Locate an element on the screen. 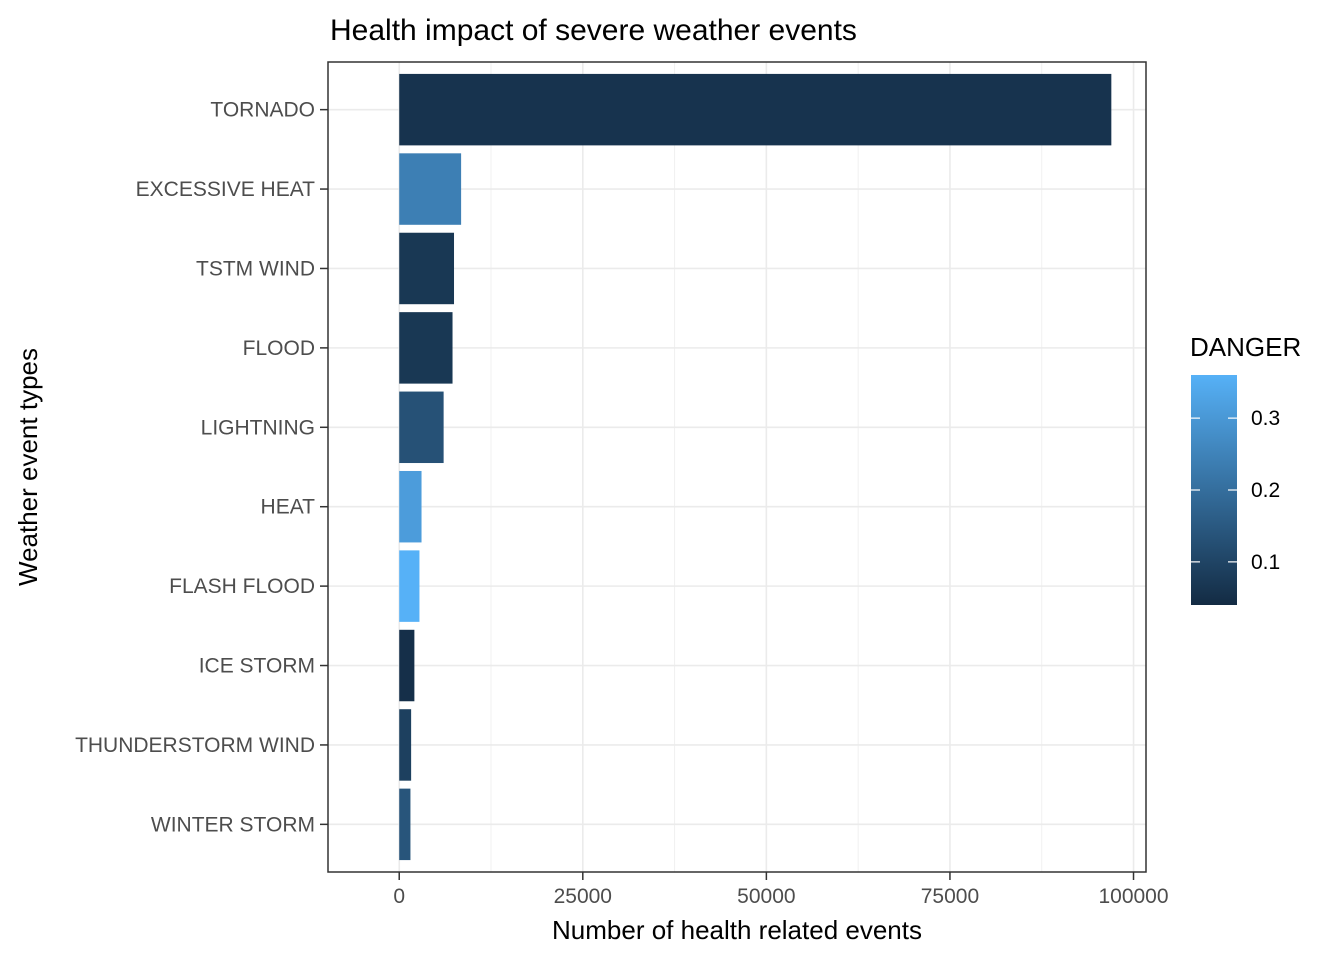 This screenshot has height=960, width=1344. legend-title: DANGER is located at coordinates (1245, 347).